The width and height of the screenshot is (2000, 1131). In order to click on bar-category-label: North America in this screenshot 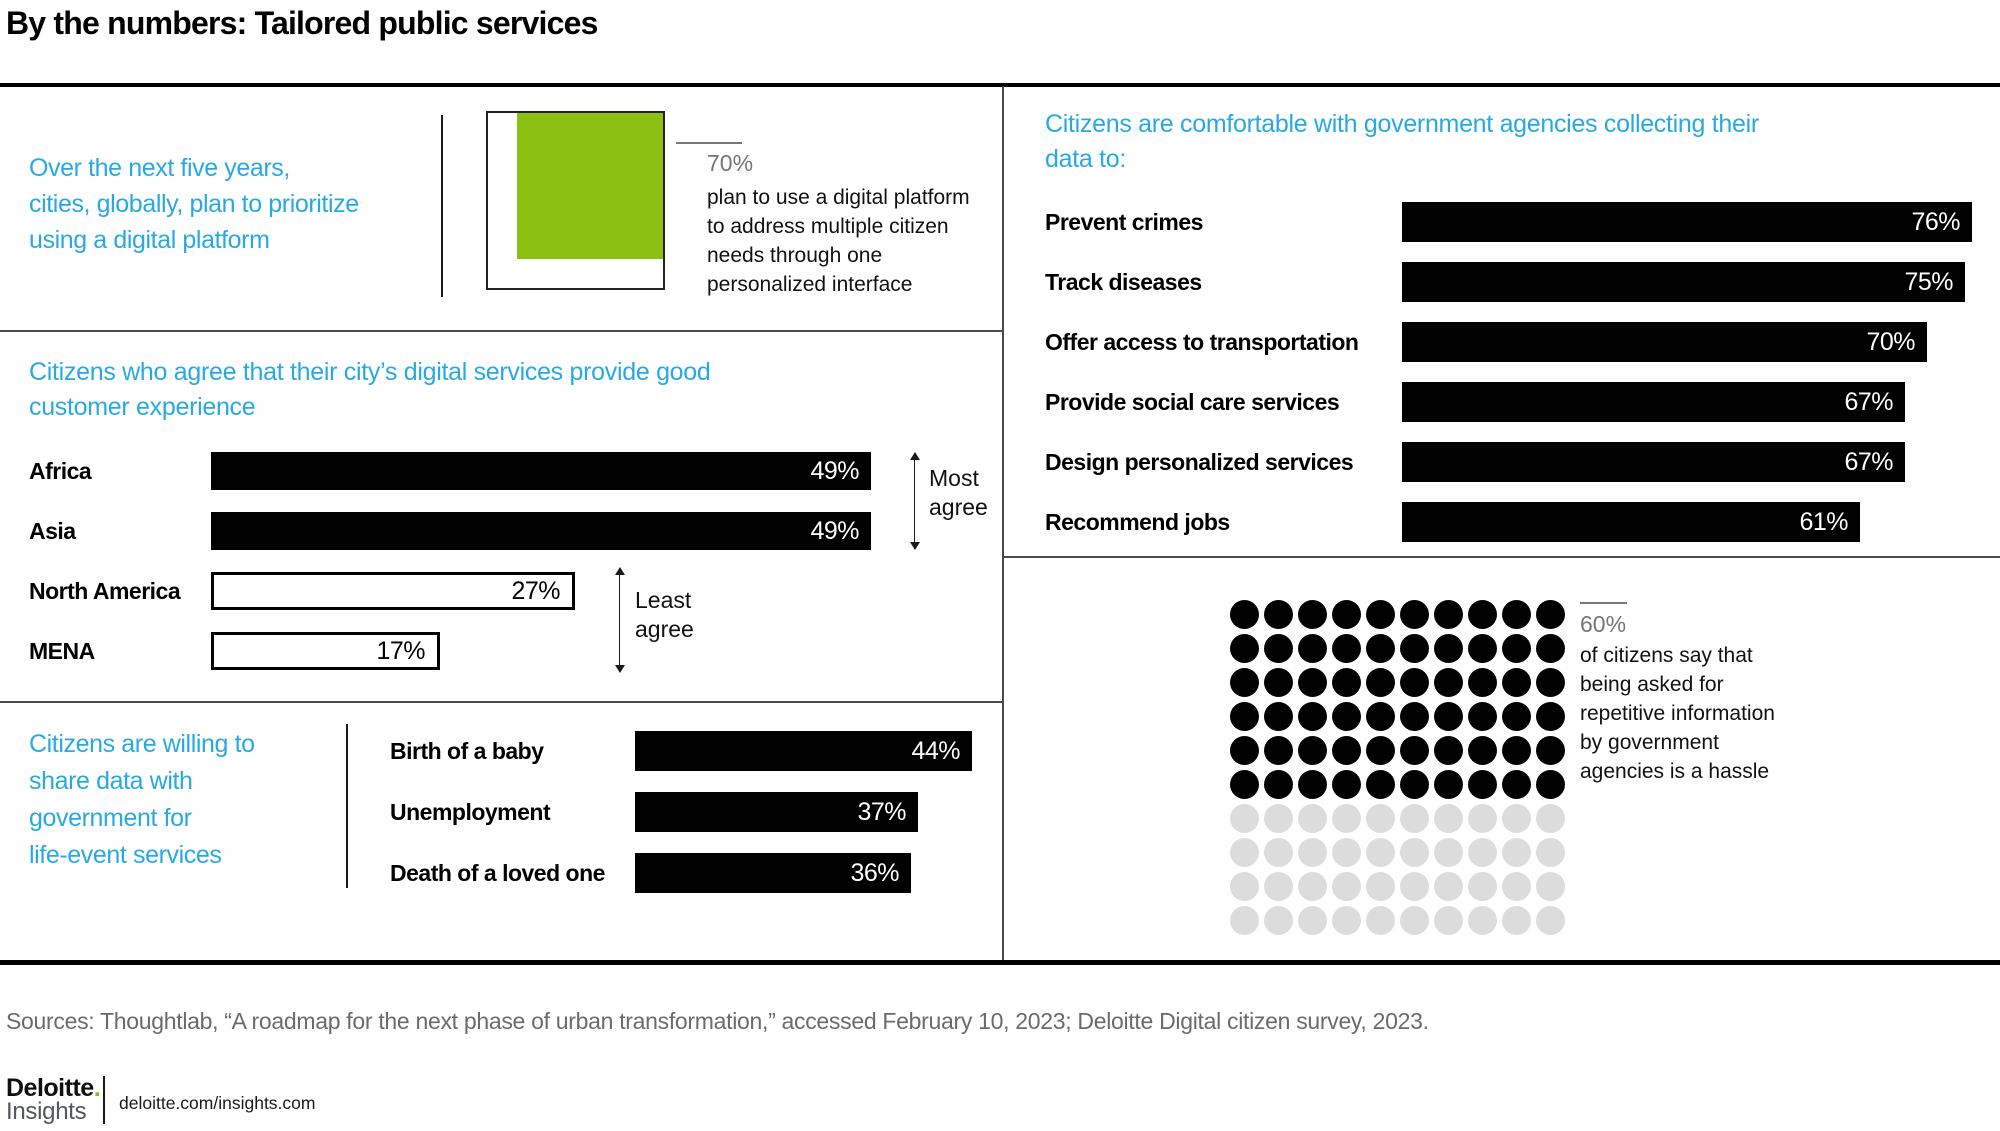, I will do `click(105, 590)`.